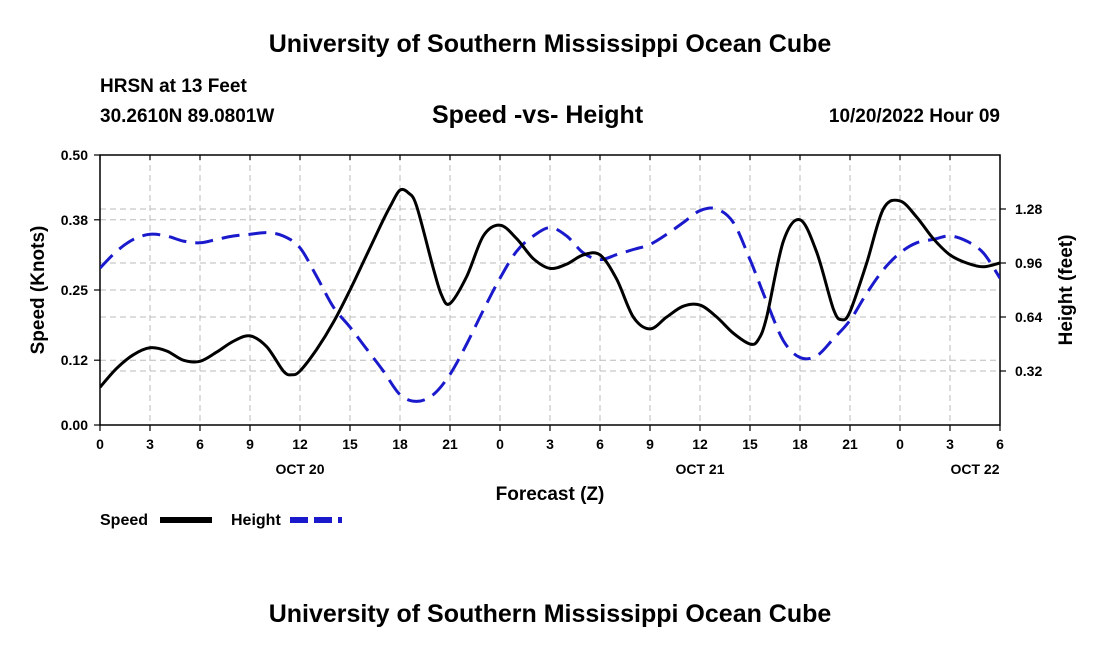  Describe the element at coordinates (1028, 371) in the screenshot. I see `y-tick-label-right: 0.32` at that location.